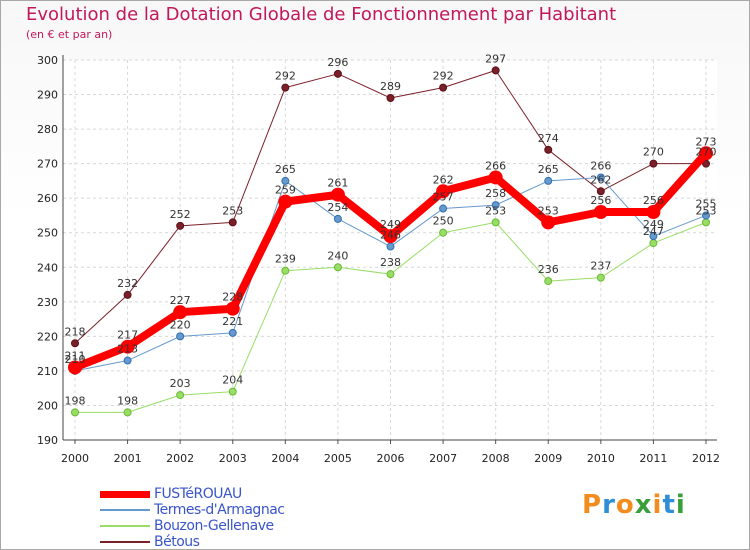 The height and width of the screenshot is (550, 750). I want to click on logo-letter: P, so click(592, 505).